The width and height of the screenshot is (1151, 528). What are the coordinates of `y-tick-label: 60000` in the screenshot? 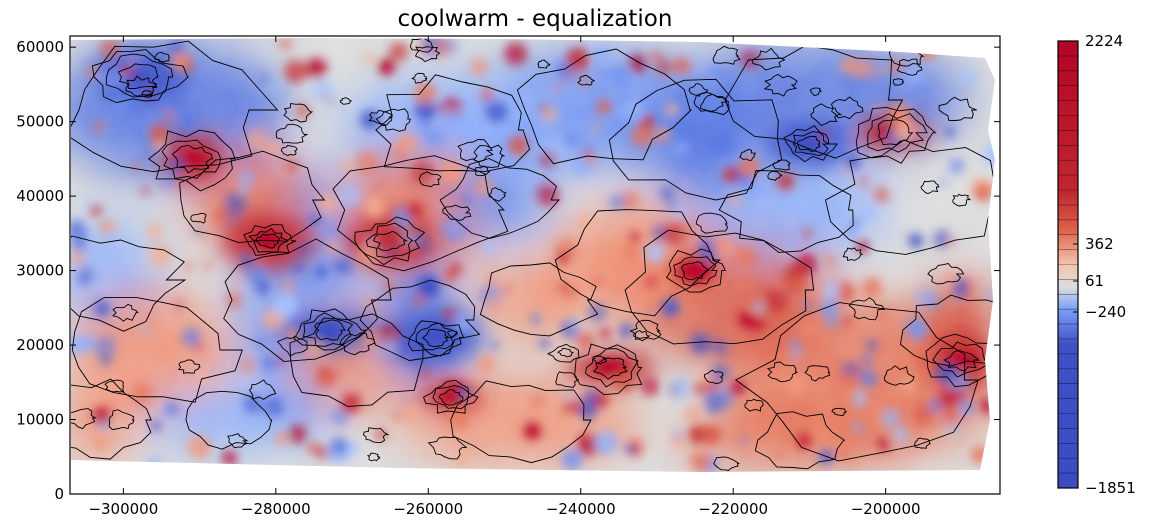 It's located at (40, 47).